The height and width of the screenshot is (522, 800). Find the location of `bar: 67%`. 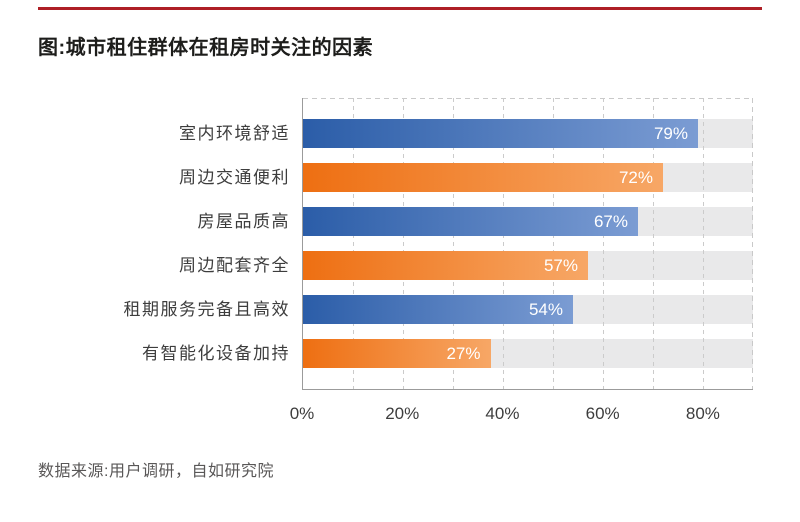

bar: 67% is located at coordinates (470, 221).